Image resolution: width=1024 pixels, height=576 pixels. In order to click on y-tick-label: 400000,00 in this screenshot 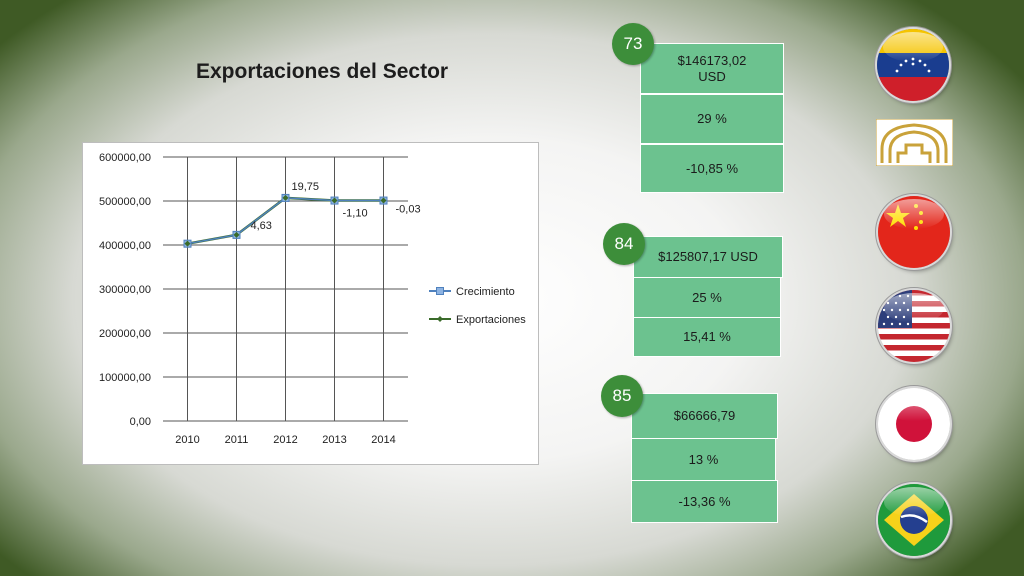, I will do `click(125, 246)`.